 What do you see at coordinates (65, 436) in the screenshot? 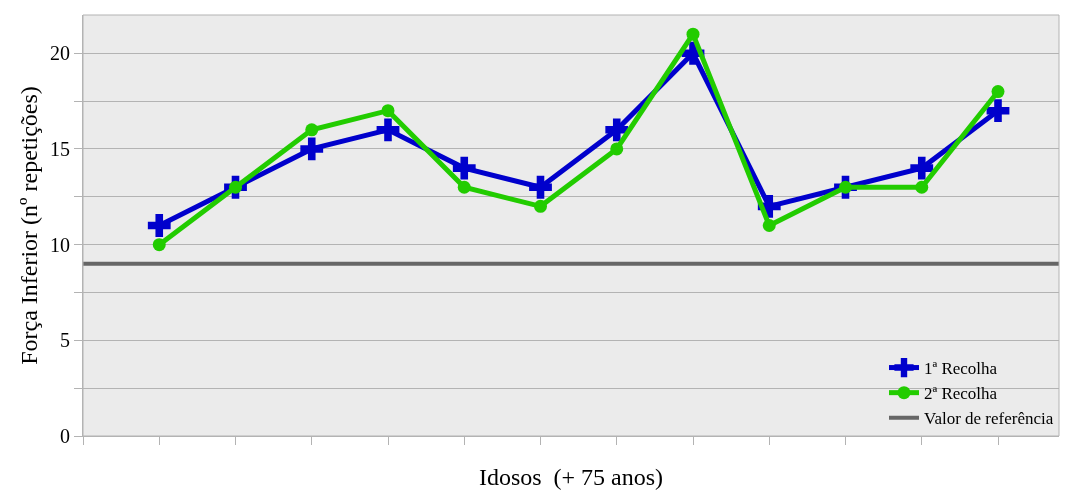
I see `y-tick-label: 0` at bounding box center [65, 436].